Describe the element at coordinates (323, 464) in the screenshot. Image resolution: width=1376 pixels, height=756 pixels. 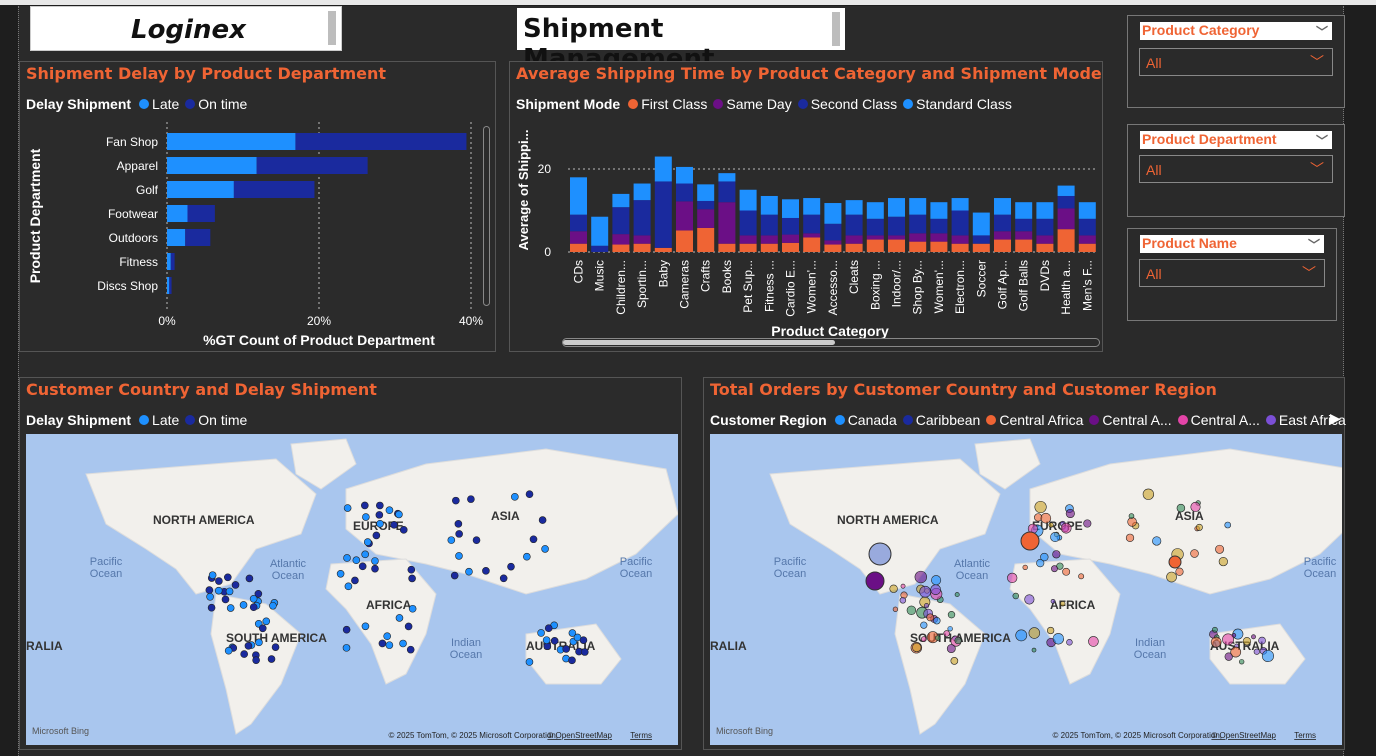
I see `greenland-land` at that location.